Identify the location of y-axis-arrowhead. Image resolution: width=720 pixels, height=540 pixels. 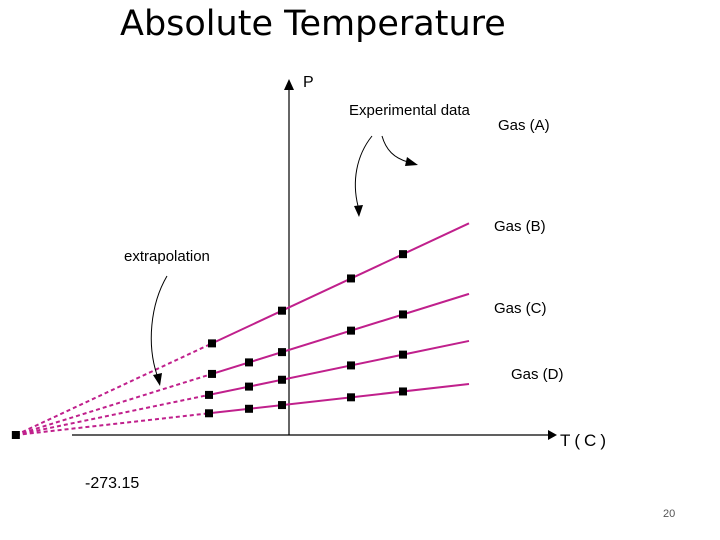
(289, 84).